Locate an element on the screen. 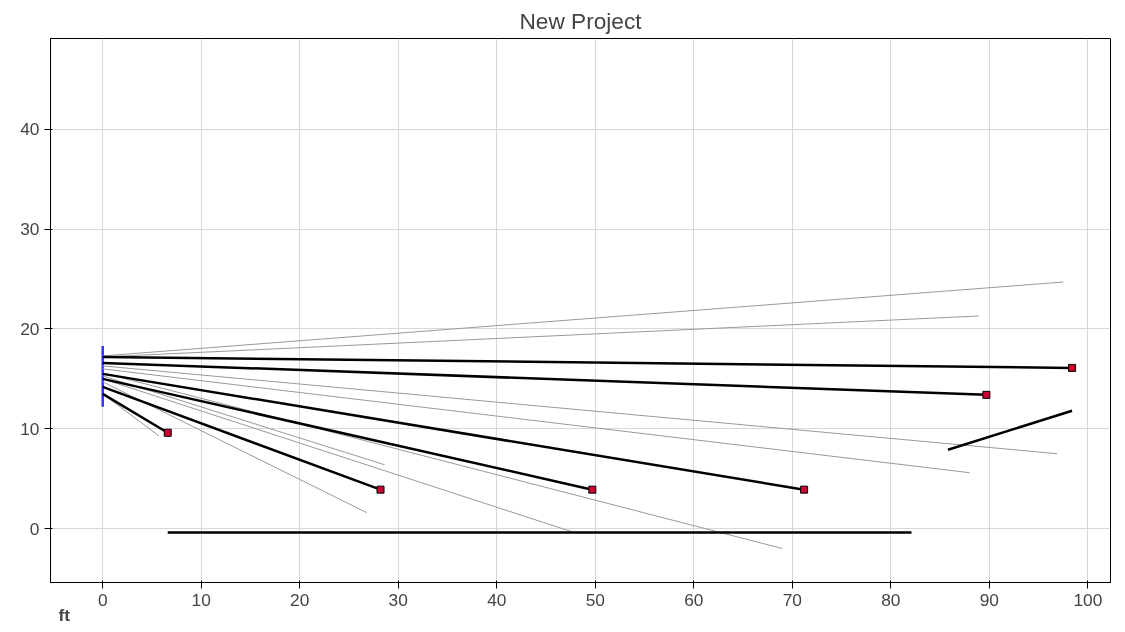  x-tick-label: 0 is located at coordinates (102, 599).